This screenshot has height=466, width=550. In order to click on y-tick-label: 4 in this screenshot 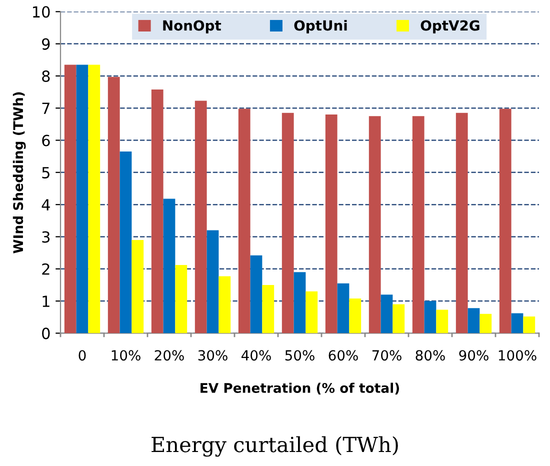, I will do `click(46, 204)`.